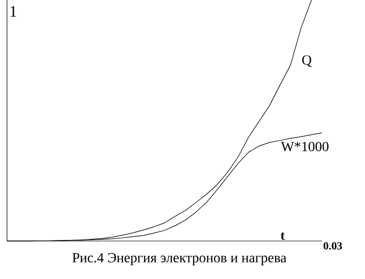 The height and width of the screenshot is (279, 365). I want to click on annotation: 1, so click(13, 11).